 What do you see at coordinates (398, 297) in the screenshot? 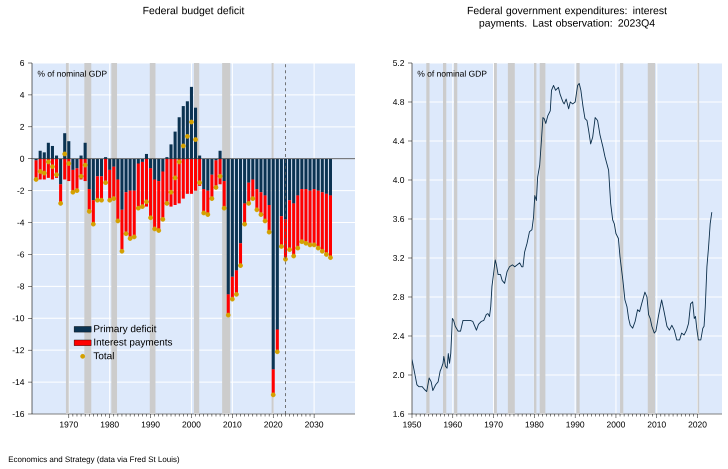
I see `y-tick-label: 2.8` at bounding box center [398, 297].